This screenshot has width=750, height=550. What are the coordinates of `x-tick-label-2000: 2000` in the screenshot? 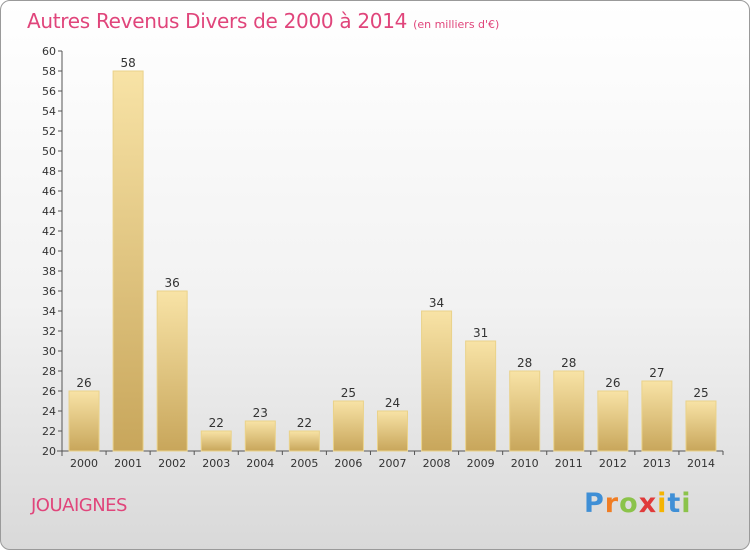 It's located at (84, 463).